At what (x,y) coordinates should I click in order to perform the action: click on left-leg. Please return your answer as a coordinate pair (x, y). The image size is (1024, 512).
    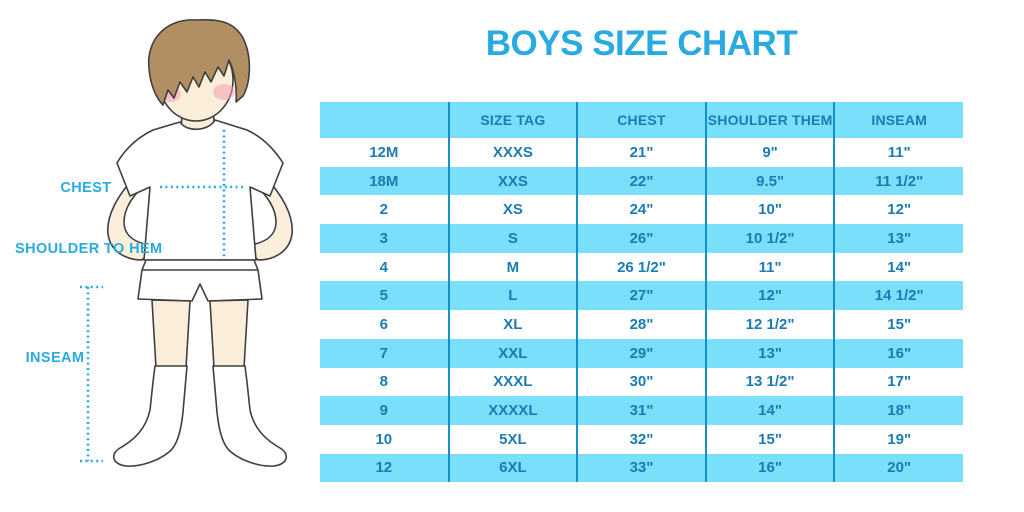
    Looking at the image, I should click on (171, 334).